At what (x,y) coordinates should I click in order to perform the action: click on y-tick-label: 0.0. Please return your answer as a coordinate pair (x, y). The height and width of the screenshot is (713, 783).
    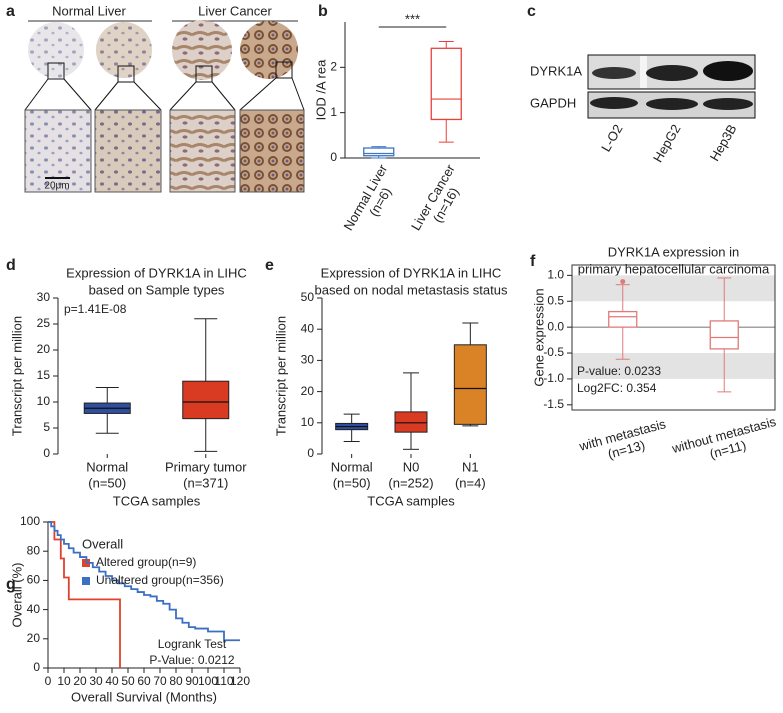
    Looking at the image, I should click on (555, 326).